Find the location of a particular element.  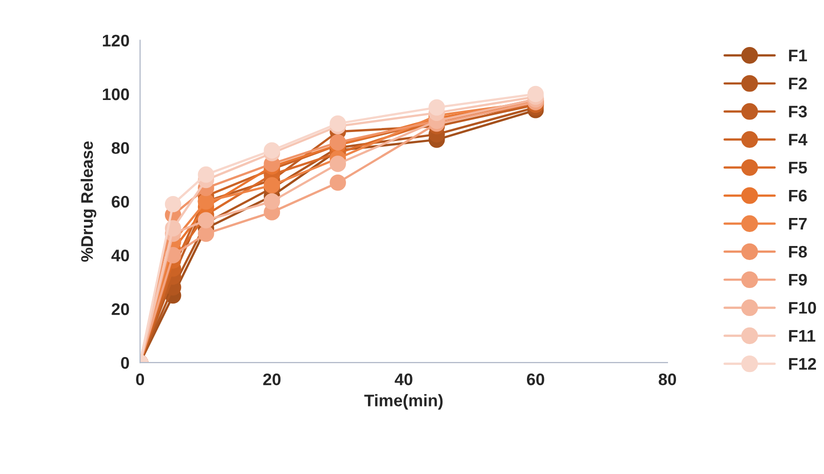

x-tick-label: 80 is located at coordinates (667, 379).